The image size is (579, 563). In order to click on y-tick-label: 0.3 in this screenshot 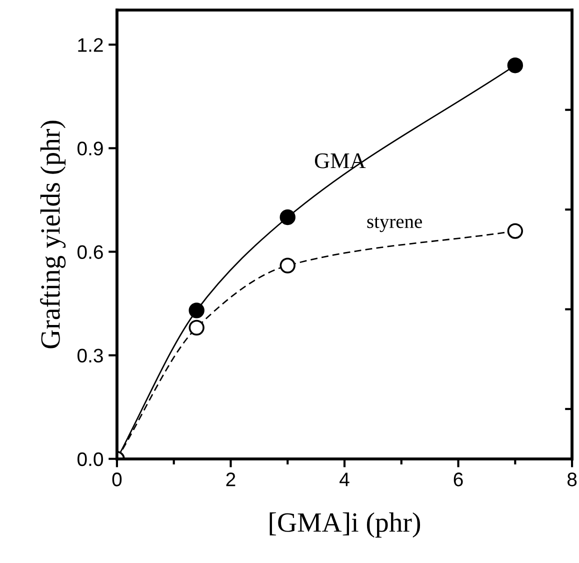, I will do `click(90, 355)`.